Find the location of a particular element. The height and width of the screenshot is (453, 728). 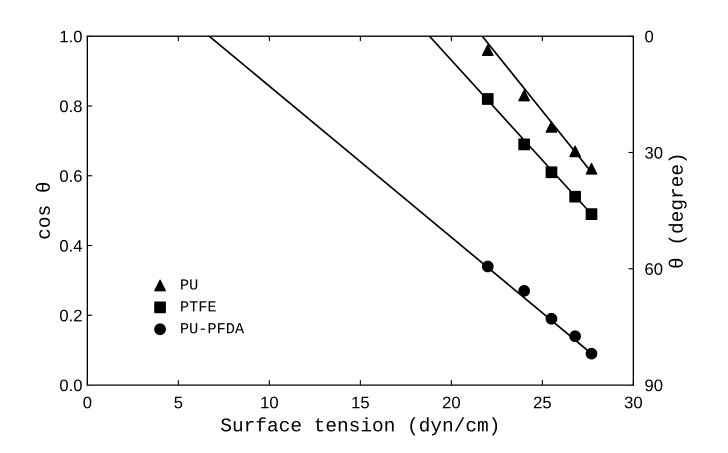

y-tick-label: 0.2 is located at coordinates (71, 316).